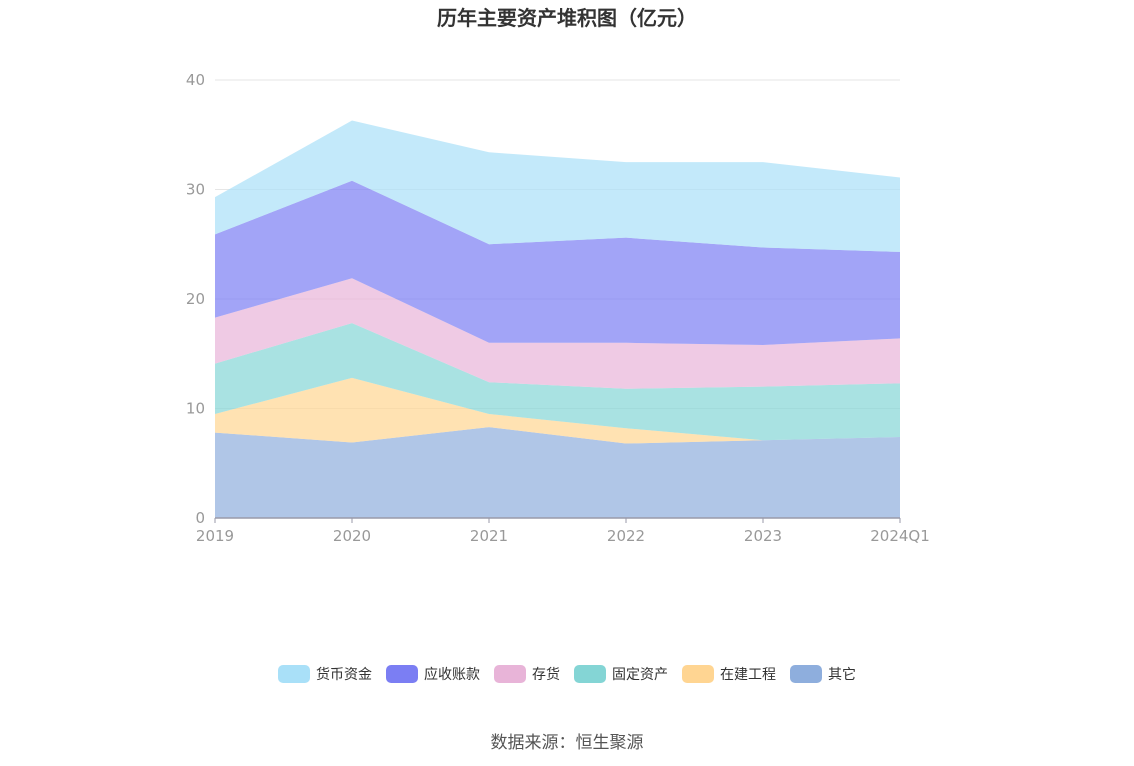  Describe the element at coordinates (900, 536) in the screenshot. I see `x-tick-label: 2024Q1` at that location.